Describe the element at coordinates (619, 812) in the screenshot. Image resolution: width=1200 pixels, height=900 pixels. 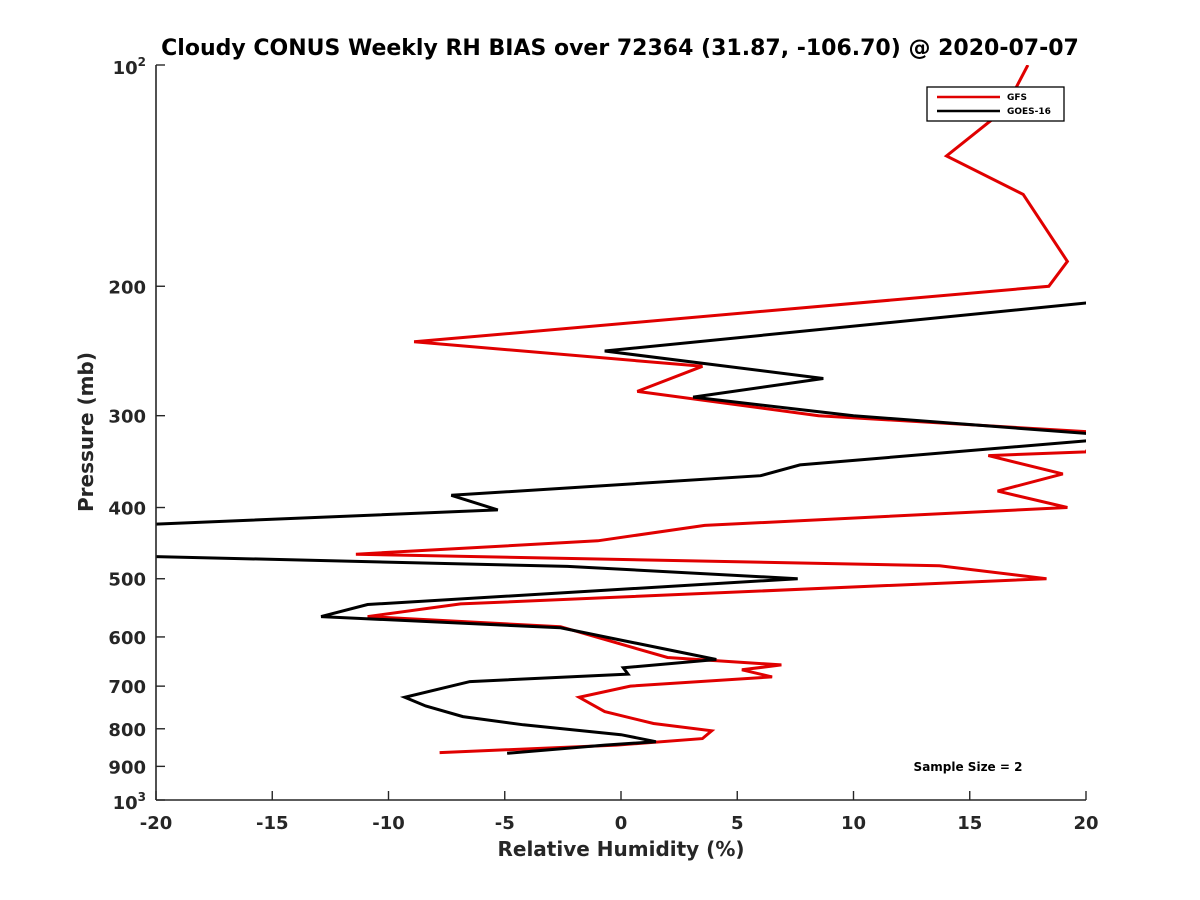
I see `x-ticks-group: -20 -15 -10 -5 0 5 10 15 20` at that location.